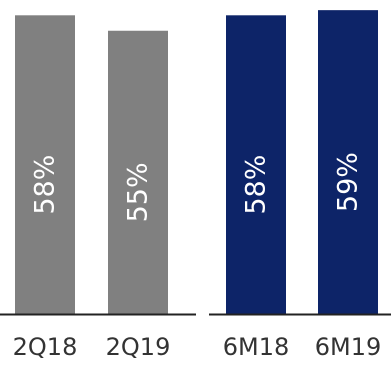  What do you see at coordinates (138, 192) in the screenshot?
I see `data-label-2q19: 55%` at bounding box center [138, 192].